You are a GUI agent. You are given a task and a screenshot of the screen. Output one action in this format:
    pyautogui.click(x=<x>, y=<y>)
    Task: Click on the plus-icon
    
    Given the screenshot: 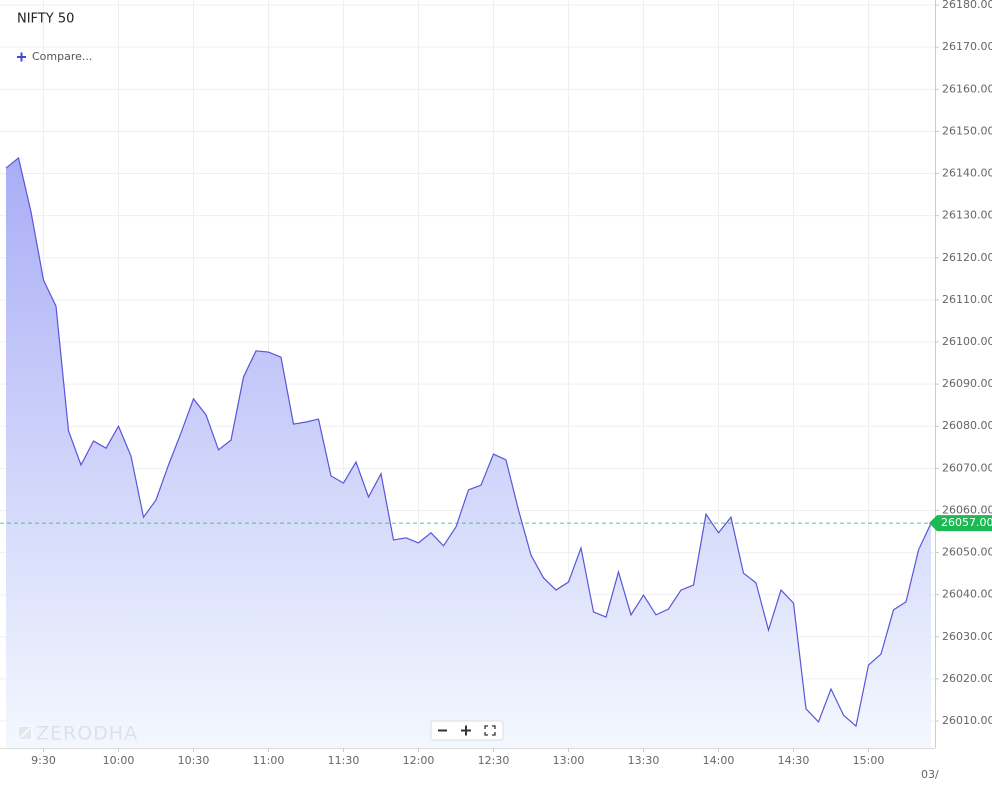 What is the action you would take?
    pyautogui.click(x=21, y=57)
    